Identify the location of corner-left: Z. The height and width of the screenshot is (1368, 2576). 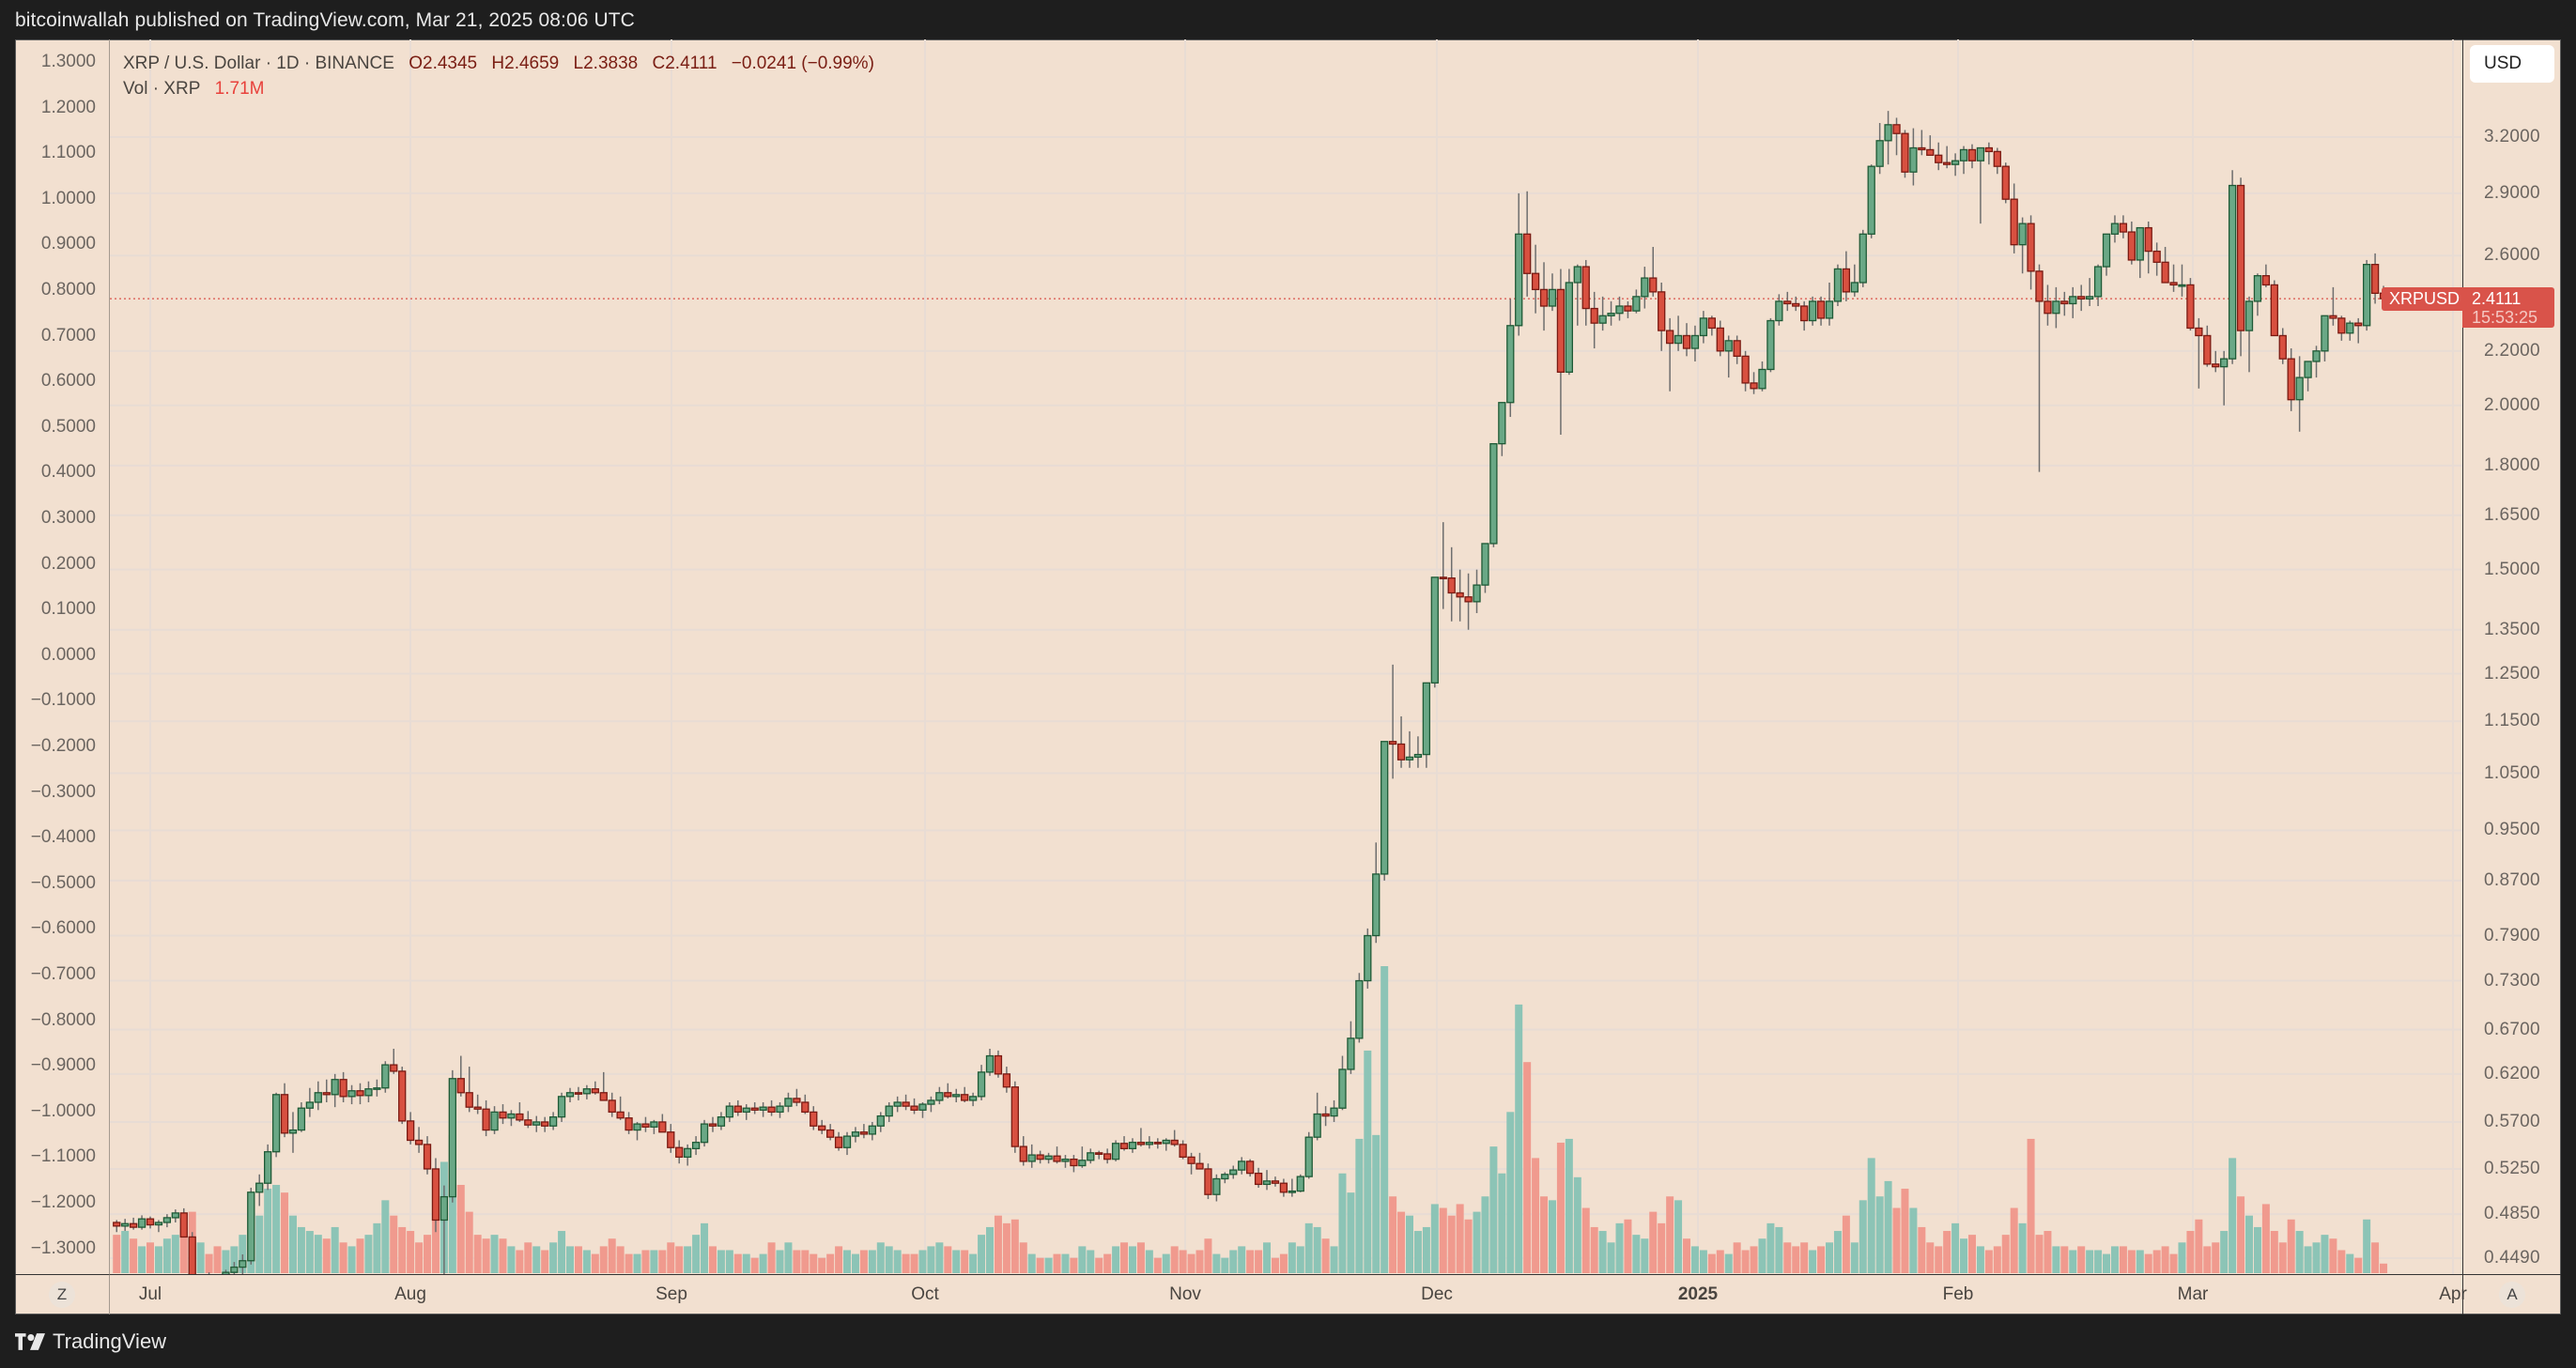
(62, 1294).